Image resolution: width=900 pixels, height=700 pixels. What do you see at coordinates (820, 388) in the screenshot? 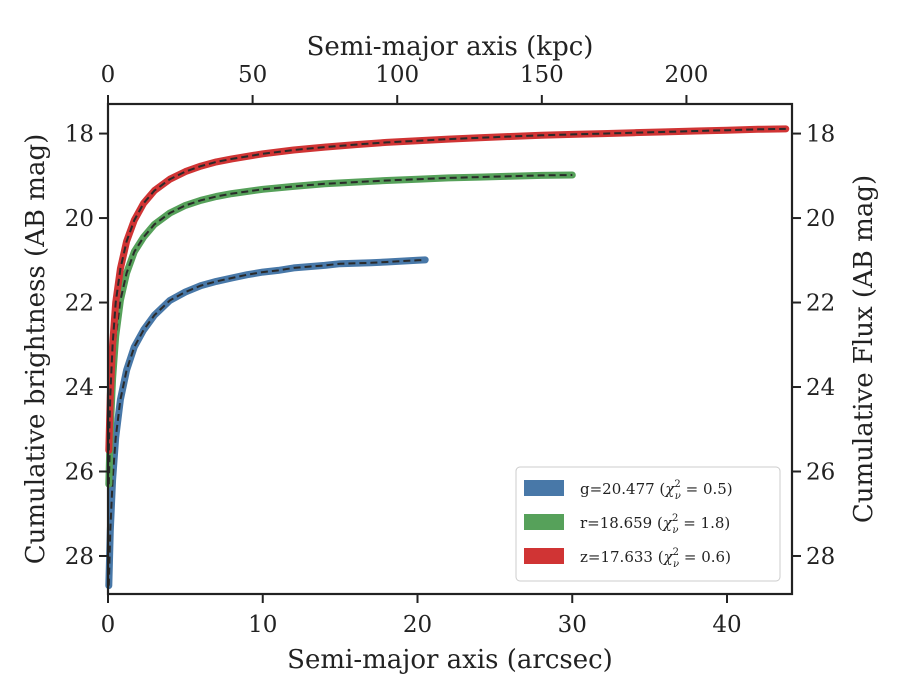
I see `y2-tick-label: 24` at bounding box center [820, 388].